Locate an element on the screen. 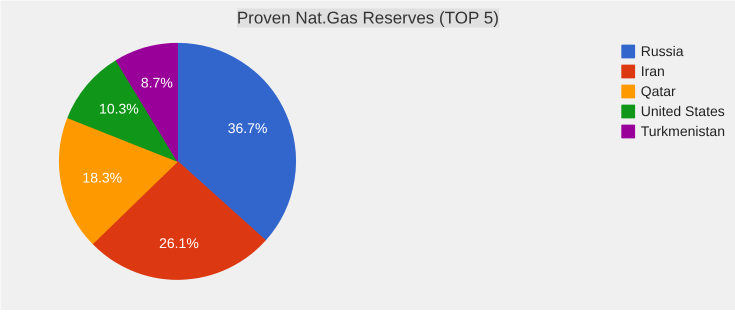 The height and width of the screenshot is (314, 735). legend-label: Qatar is located at coordinates (658, 91).